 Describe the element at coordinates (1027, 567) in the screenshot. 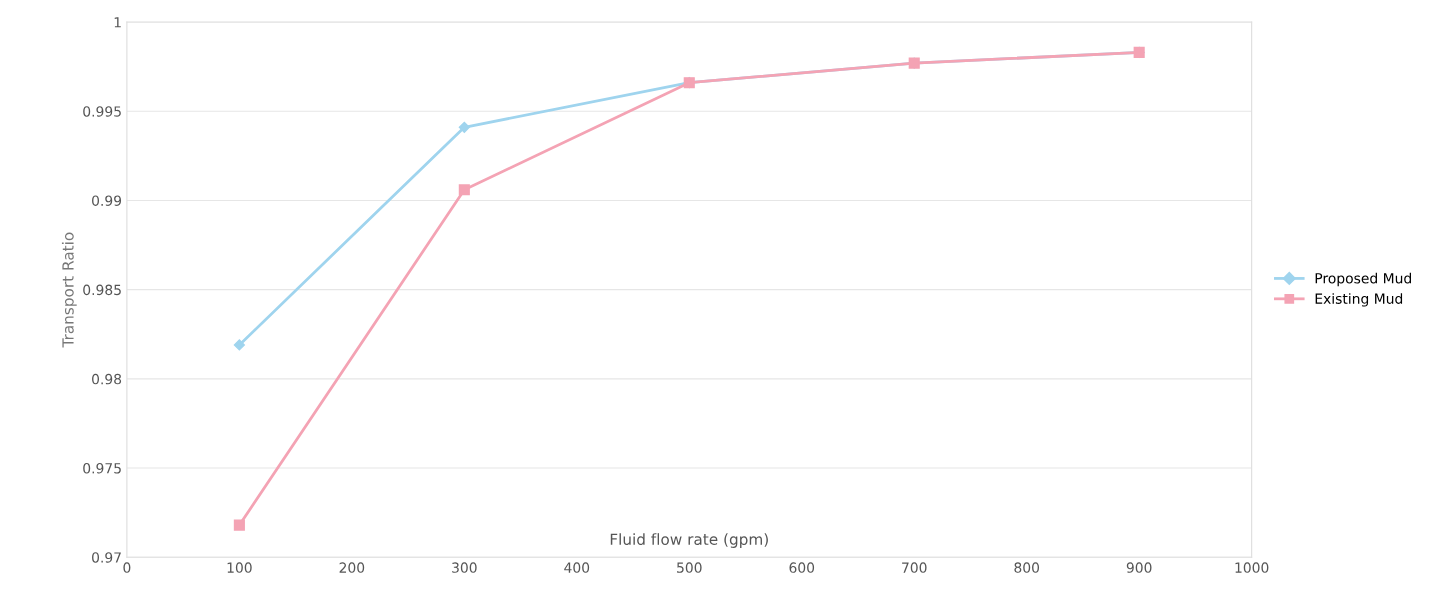

I see `x-tick-label: 800` at that location.